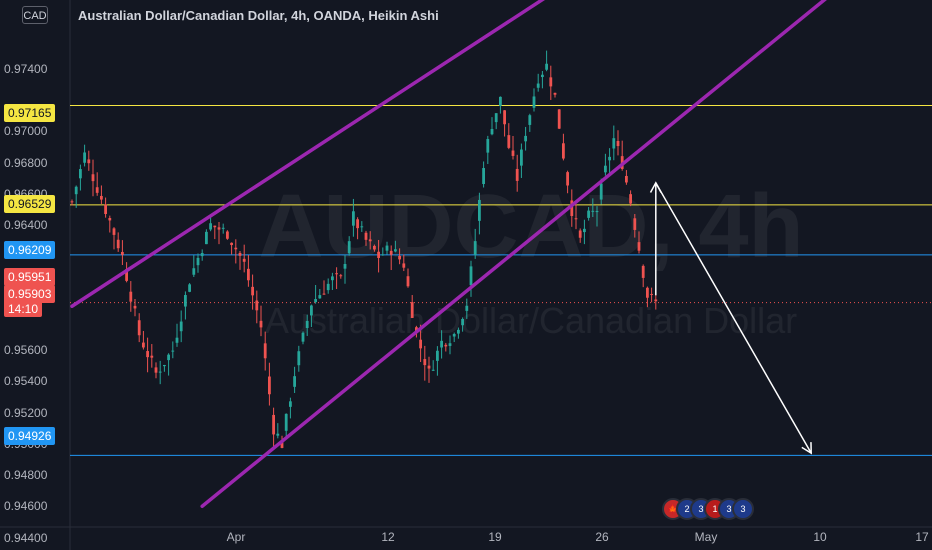 This screenshot has height=550, width=932. What do you see at coordinates (733, 318) in the screenshot?
I see `projection-arrow-line` at bounding box center [733, 318].